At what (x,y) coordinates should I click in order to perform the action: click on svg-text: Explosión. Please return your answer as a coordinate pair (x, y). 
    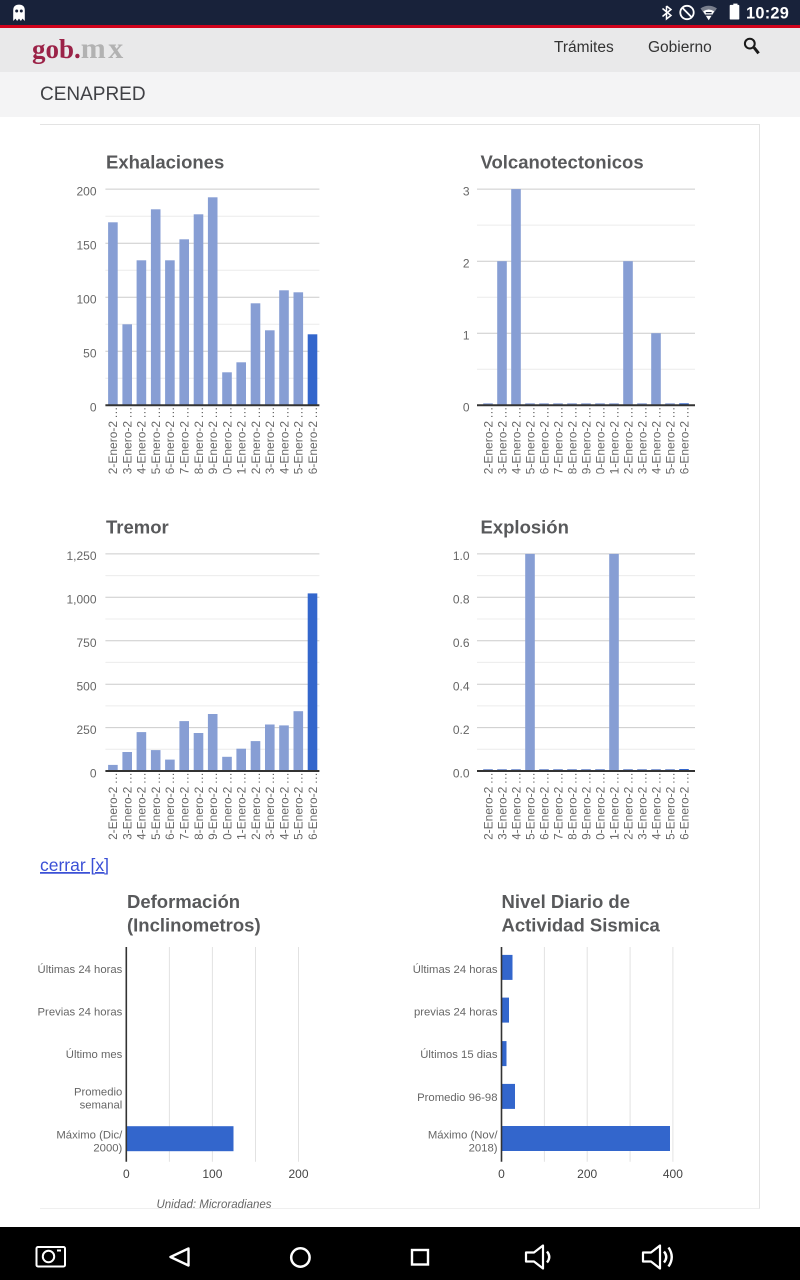
    Looking at the image, I should click on (525, 527).